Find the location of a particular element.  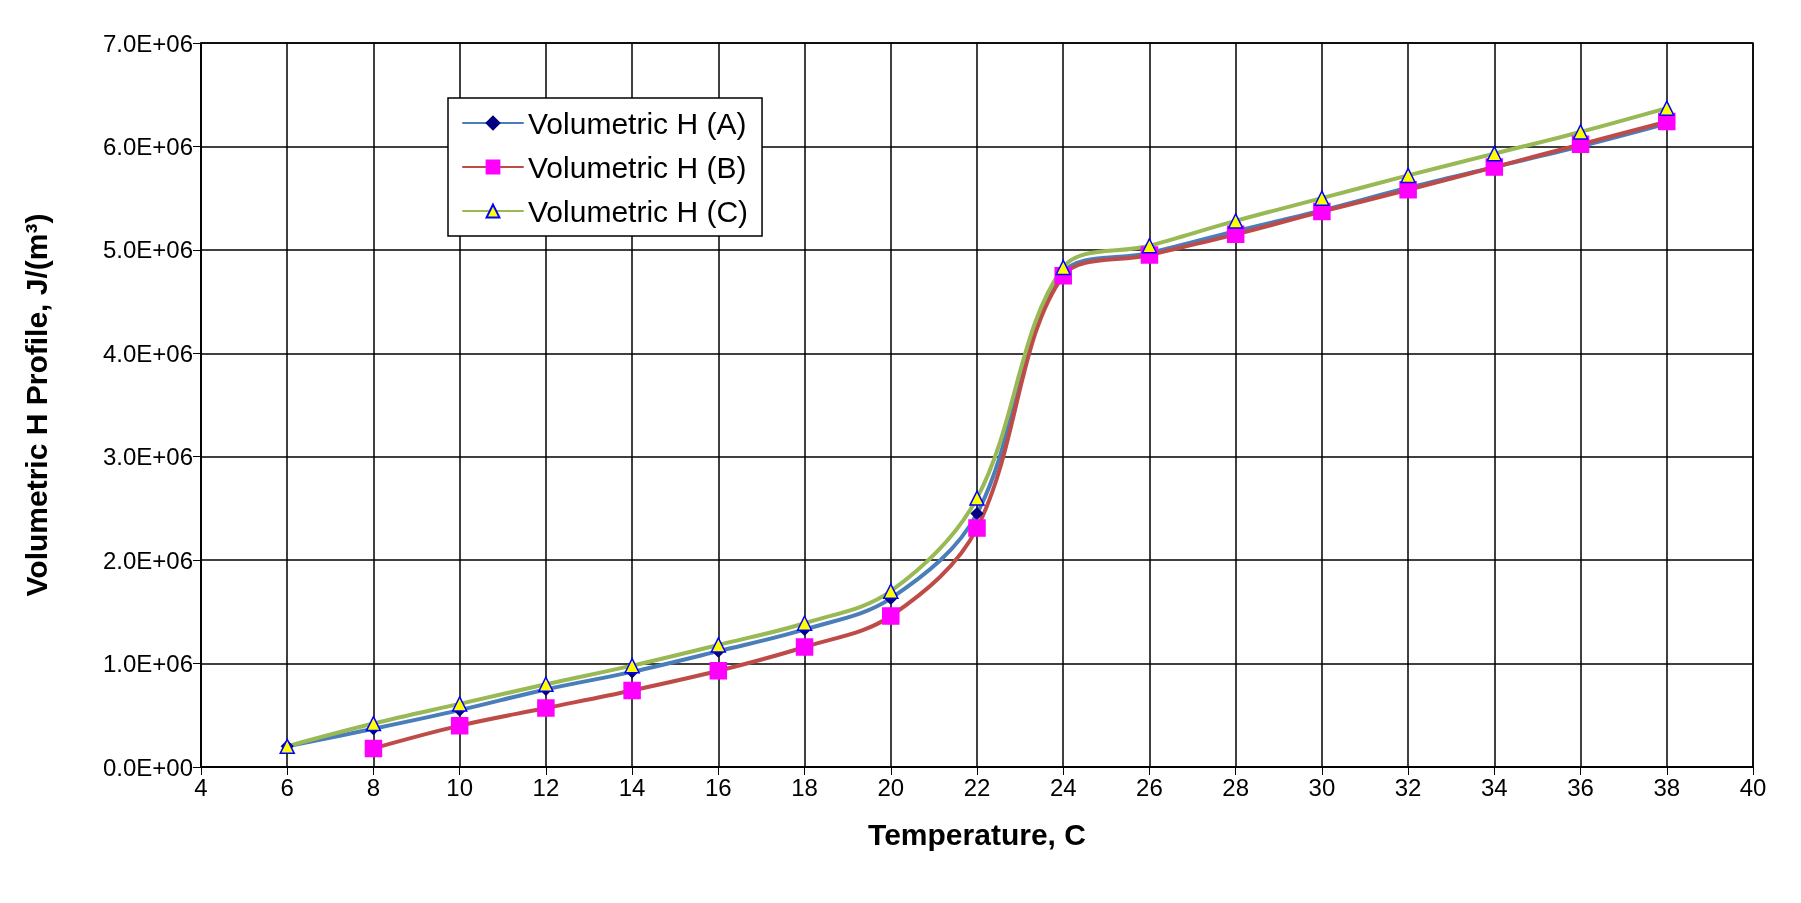

x-tick-label: 28 is located at coordinates (1236, 787).